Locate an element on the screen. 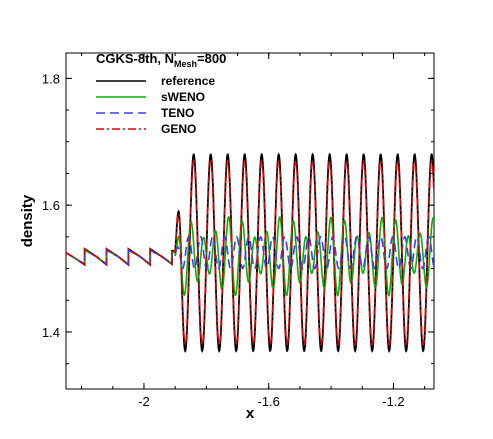  y-axis-title: density is located at coordinates (27, 220).